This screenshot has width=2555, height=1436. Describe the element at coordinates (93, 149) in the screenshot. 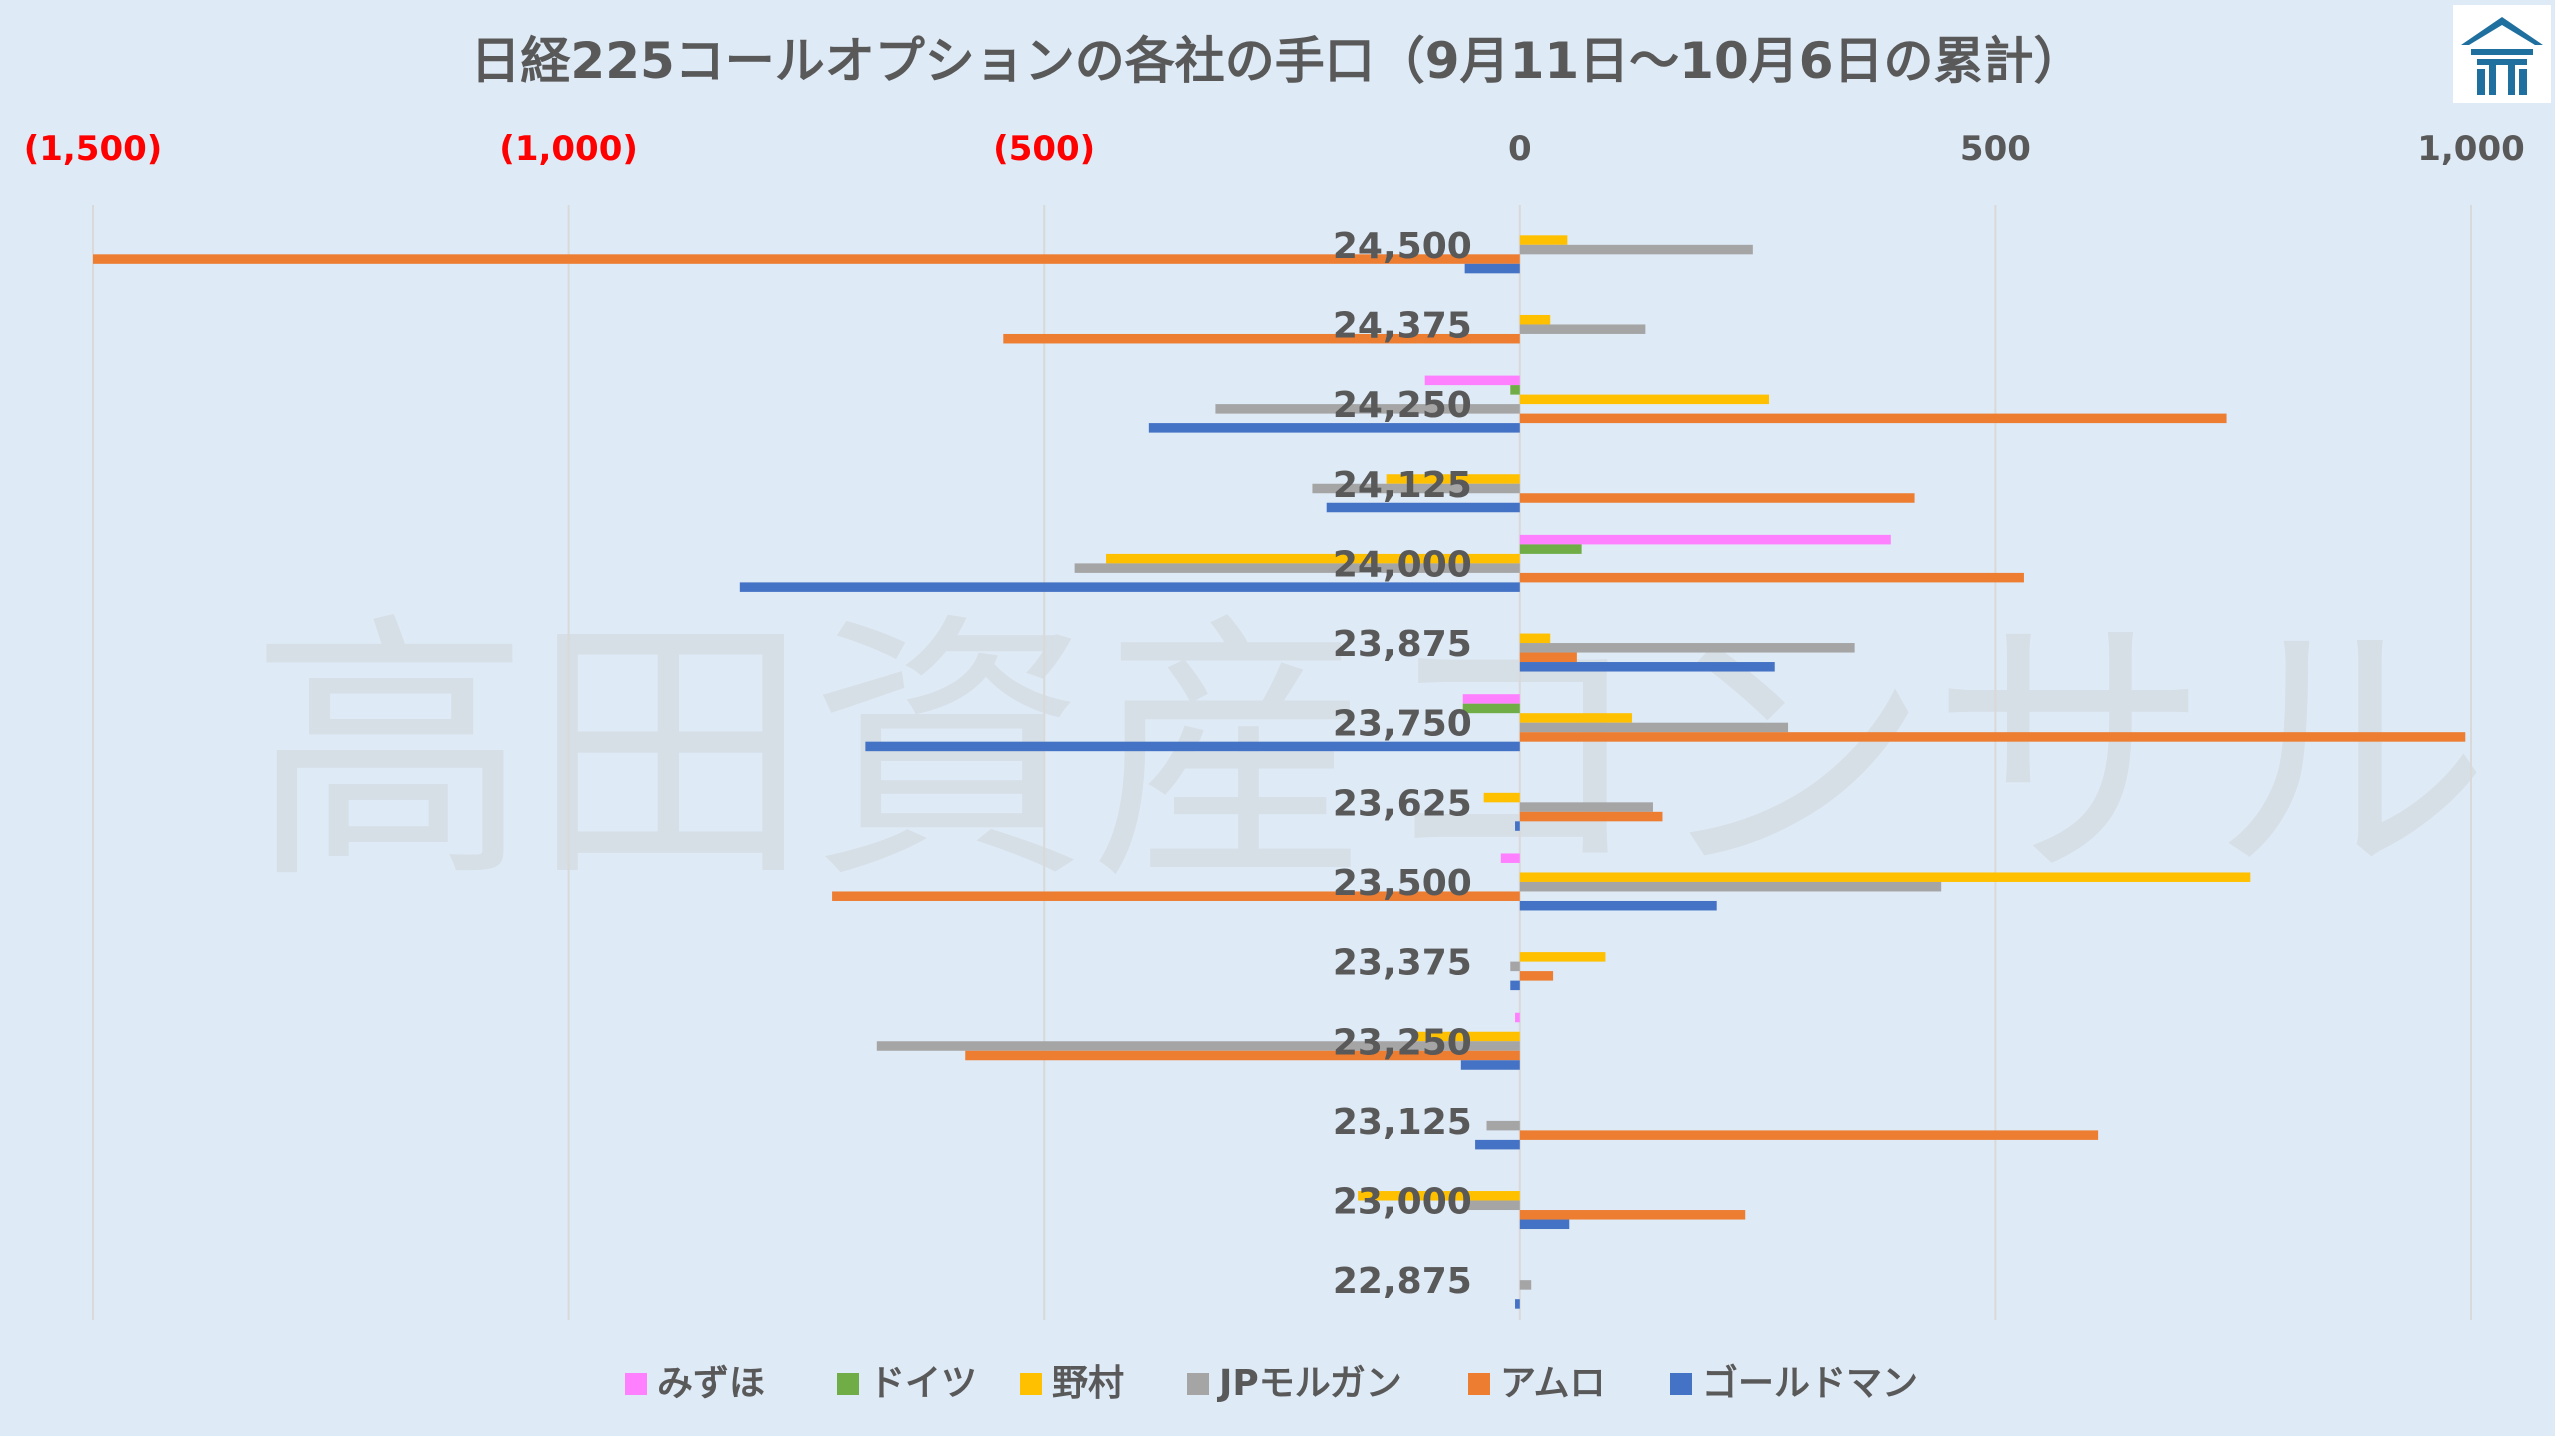

I see `x-tick-label: (1,500)` at that location.